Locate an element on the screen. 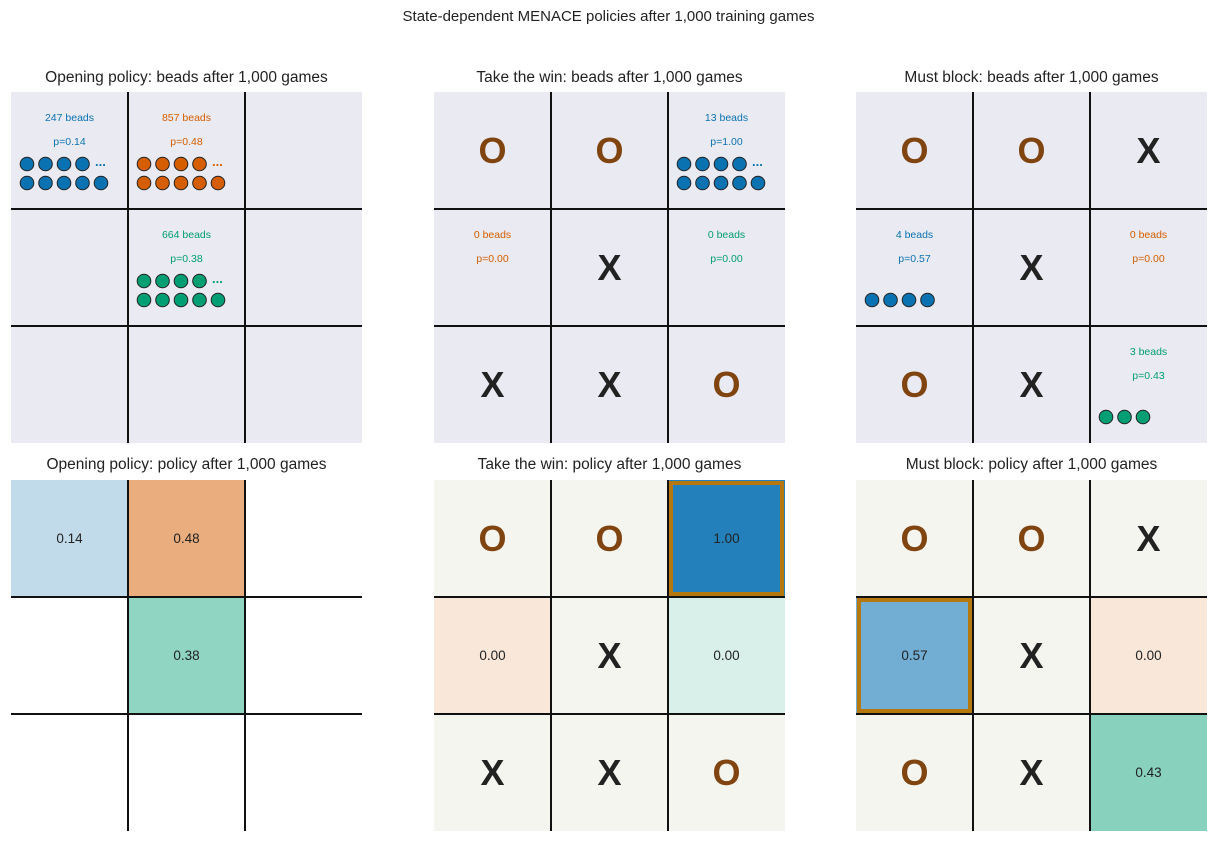 The width and height of the screenshot is (1217, 841). probability-value: 1.00 is located at coordinates (726, 538).